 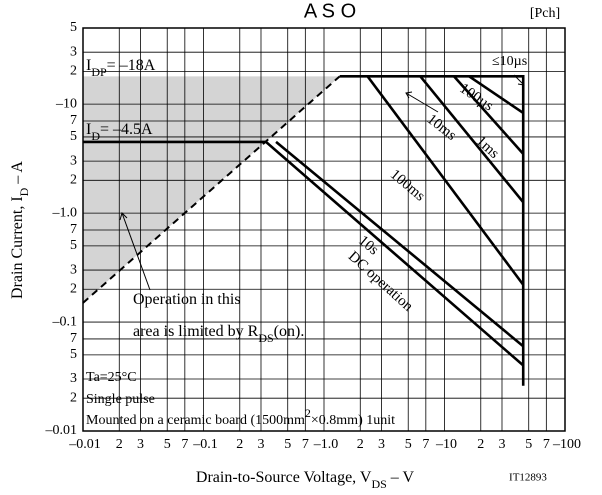 I want to click on y-axis-label: Drain Current, ID – A, so click(x=20, y=230).